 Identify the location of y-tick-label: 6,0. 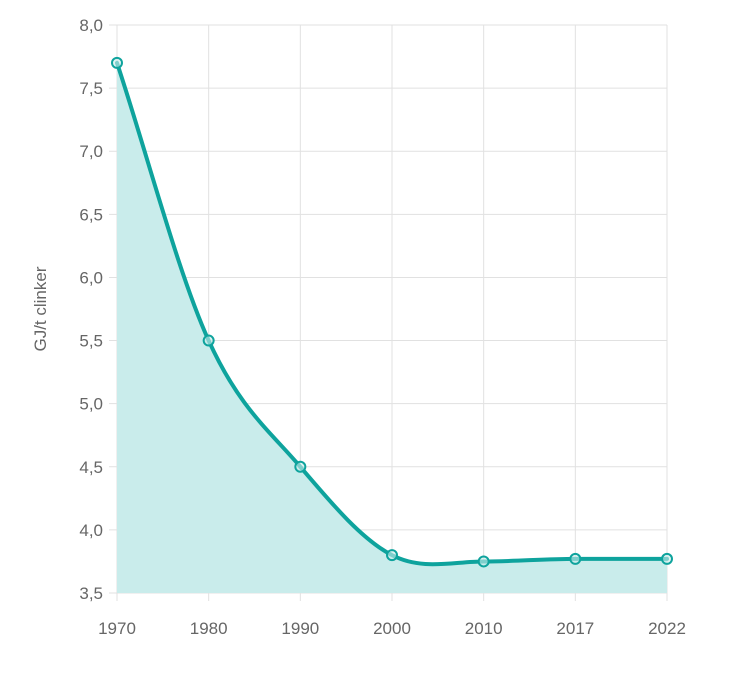
(91, 277).